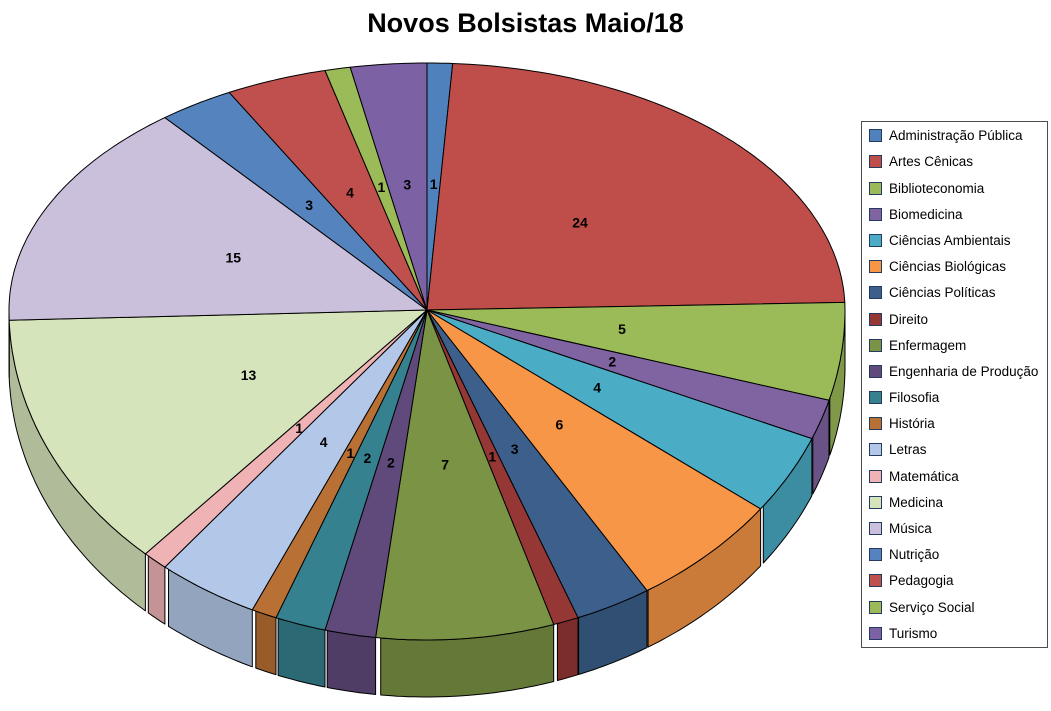 This screenshot has height=711, width=1051. What do you see at coordinates (580, 222) in the screenshot?
I see `data-label: 24` at bounding box center [580, 222].